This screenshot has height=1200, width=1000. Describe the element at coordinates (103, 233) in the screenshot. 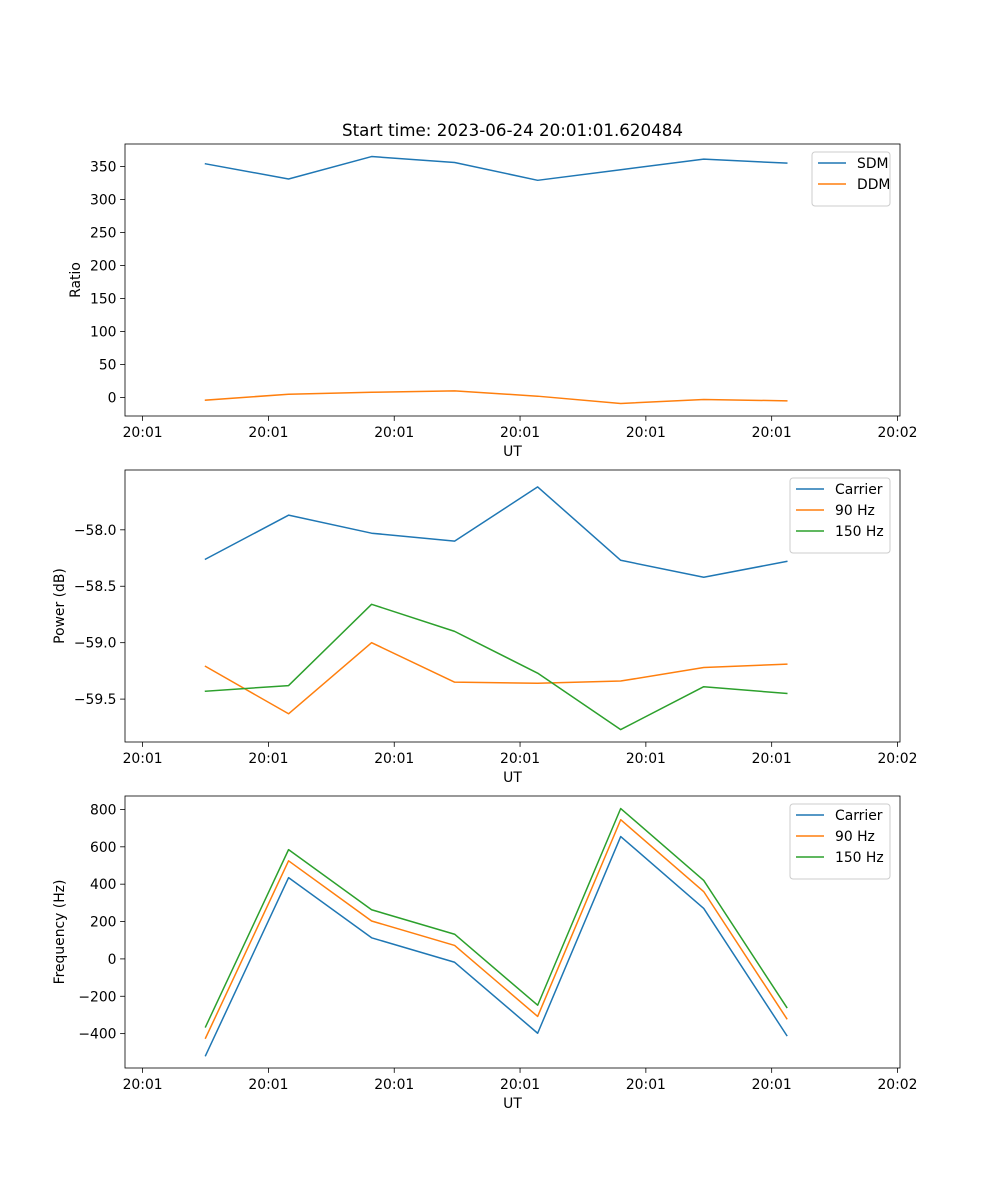

I see `y-tick-label: 250` at that location.